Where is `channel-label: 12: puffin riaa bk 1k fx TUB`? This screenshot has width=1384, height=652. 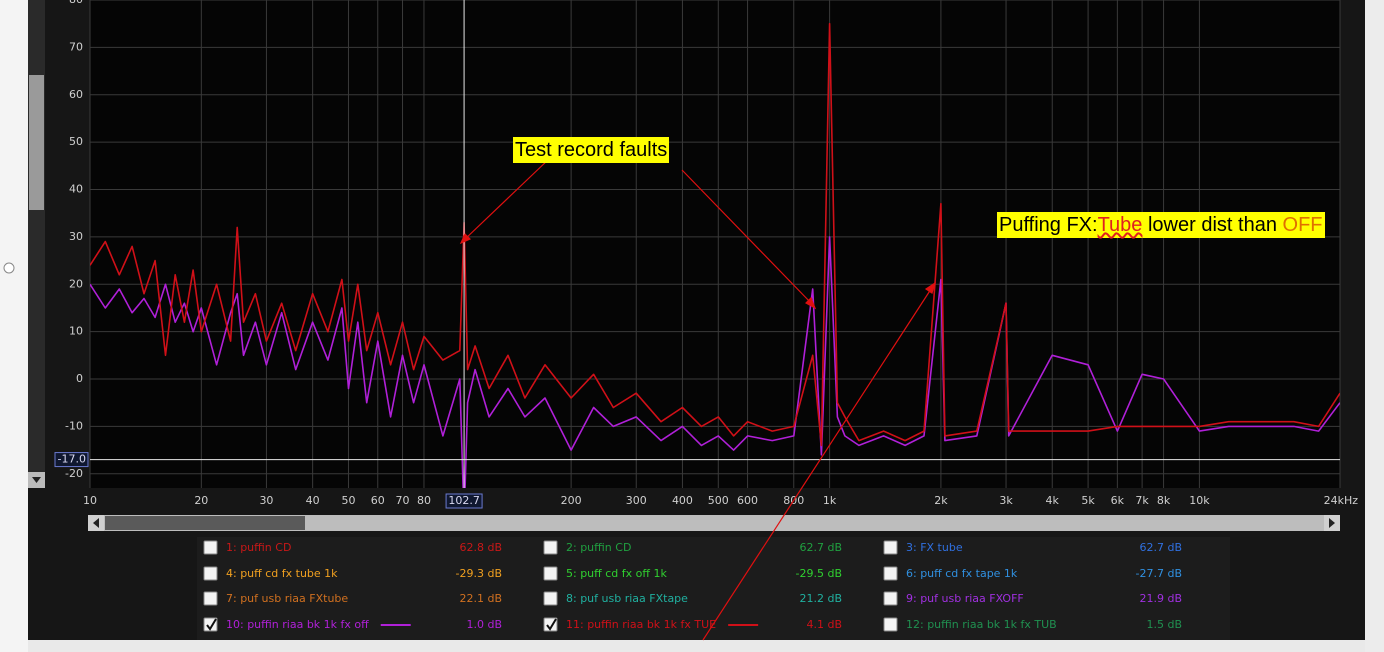 channel-label: 12: puffin riaa bk 1k fx TUB is located at coordinates (981, 624).